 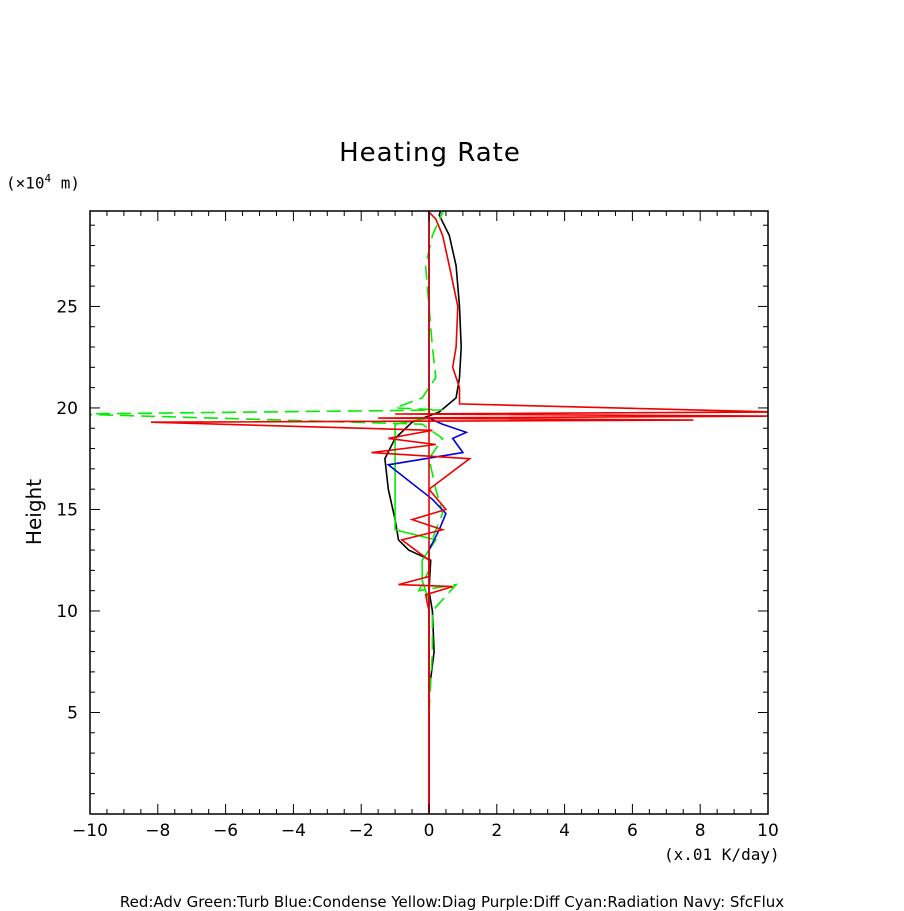 I want to click on x-tick-label: −2, so click(x=361, y=831).